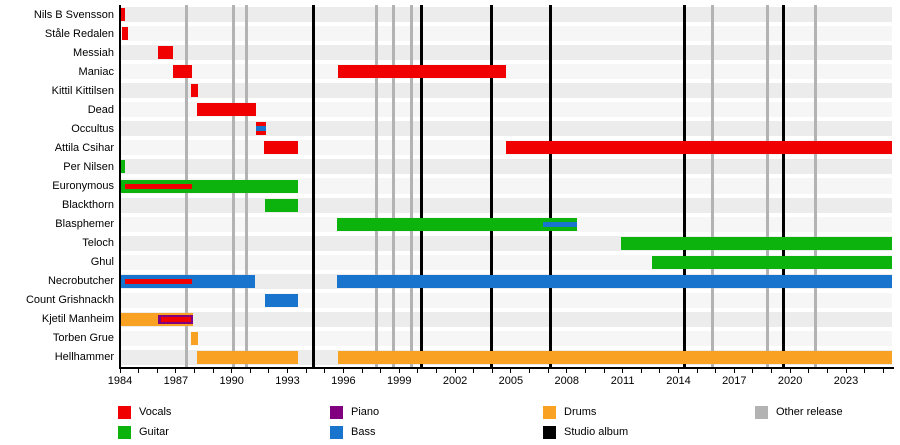 The width and height of the screenshot is (900, 445). Describe the element at coordinates (84, 224) in the screenshot. I see `member-name-label: Blasphemer` at that location.